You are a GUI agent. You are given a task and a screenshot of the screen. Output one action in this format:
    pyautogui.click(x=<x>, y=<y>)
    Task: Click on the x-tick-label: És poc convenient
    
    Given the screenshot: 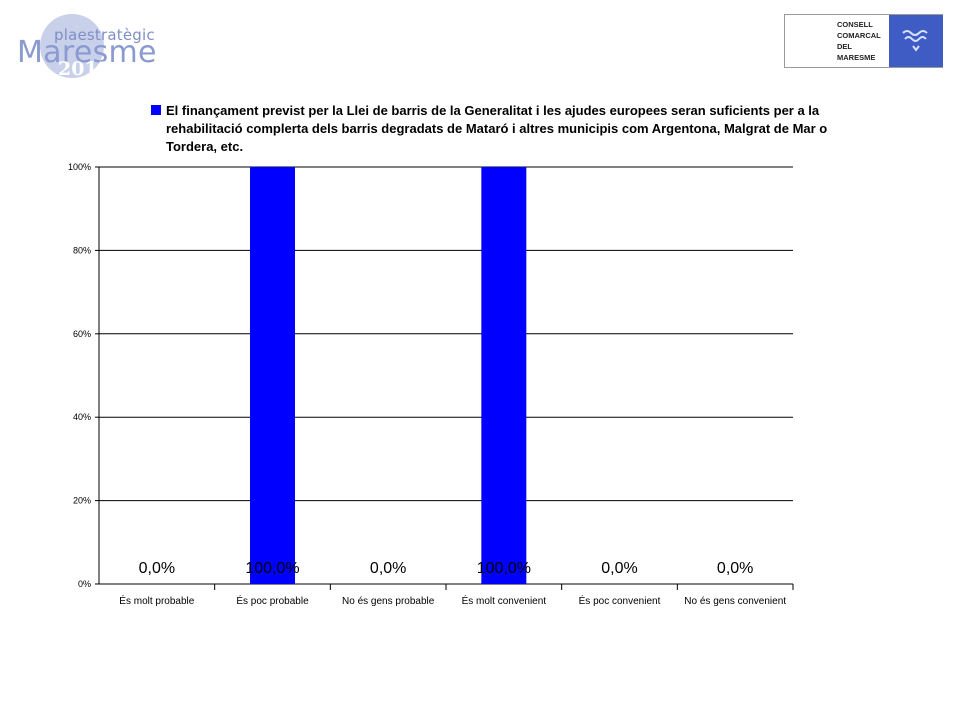 What is the action you would take?
    pyautogui.click(x=620, y=600)
    